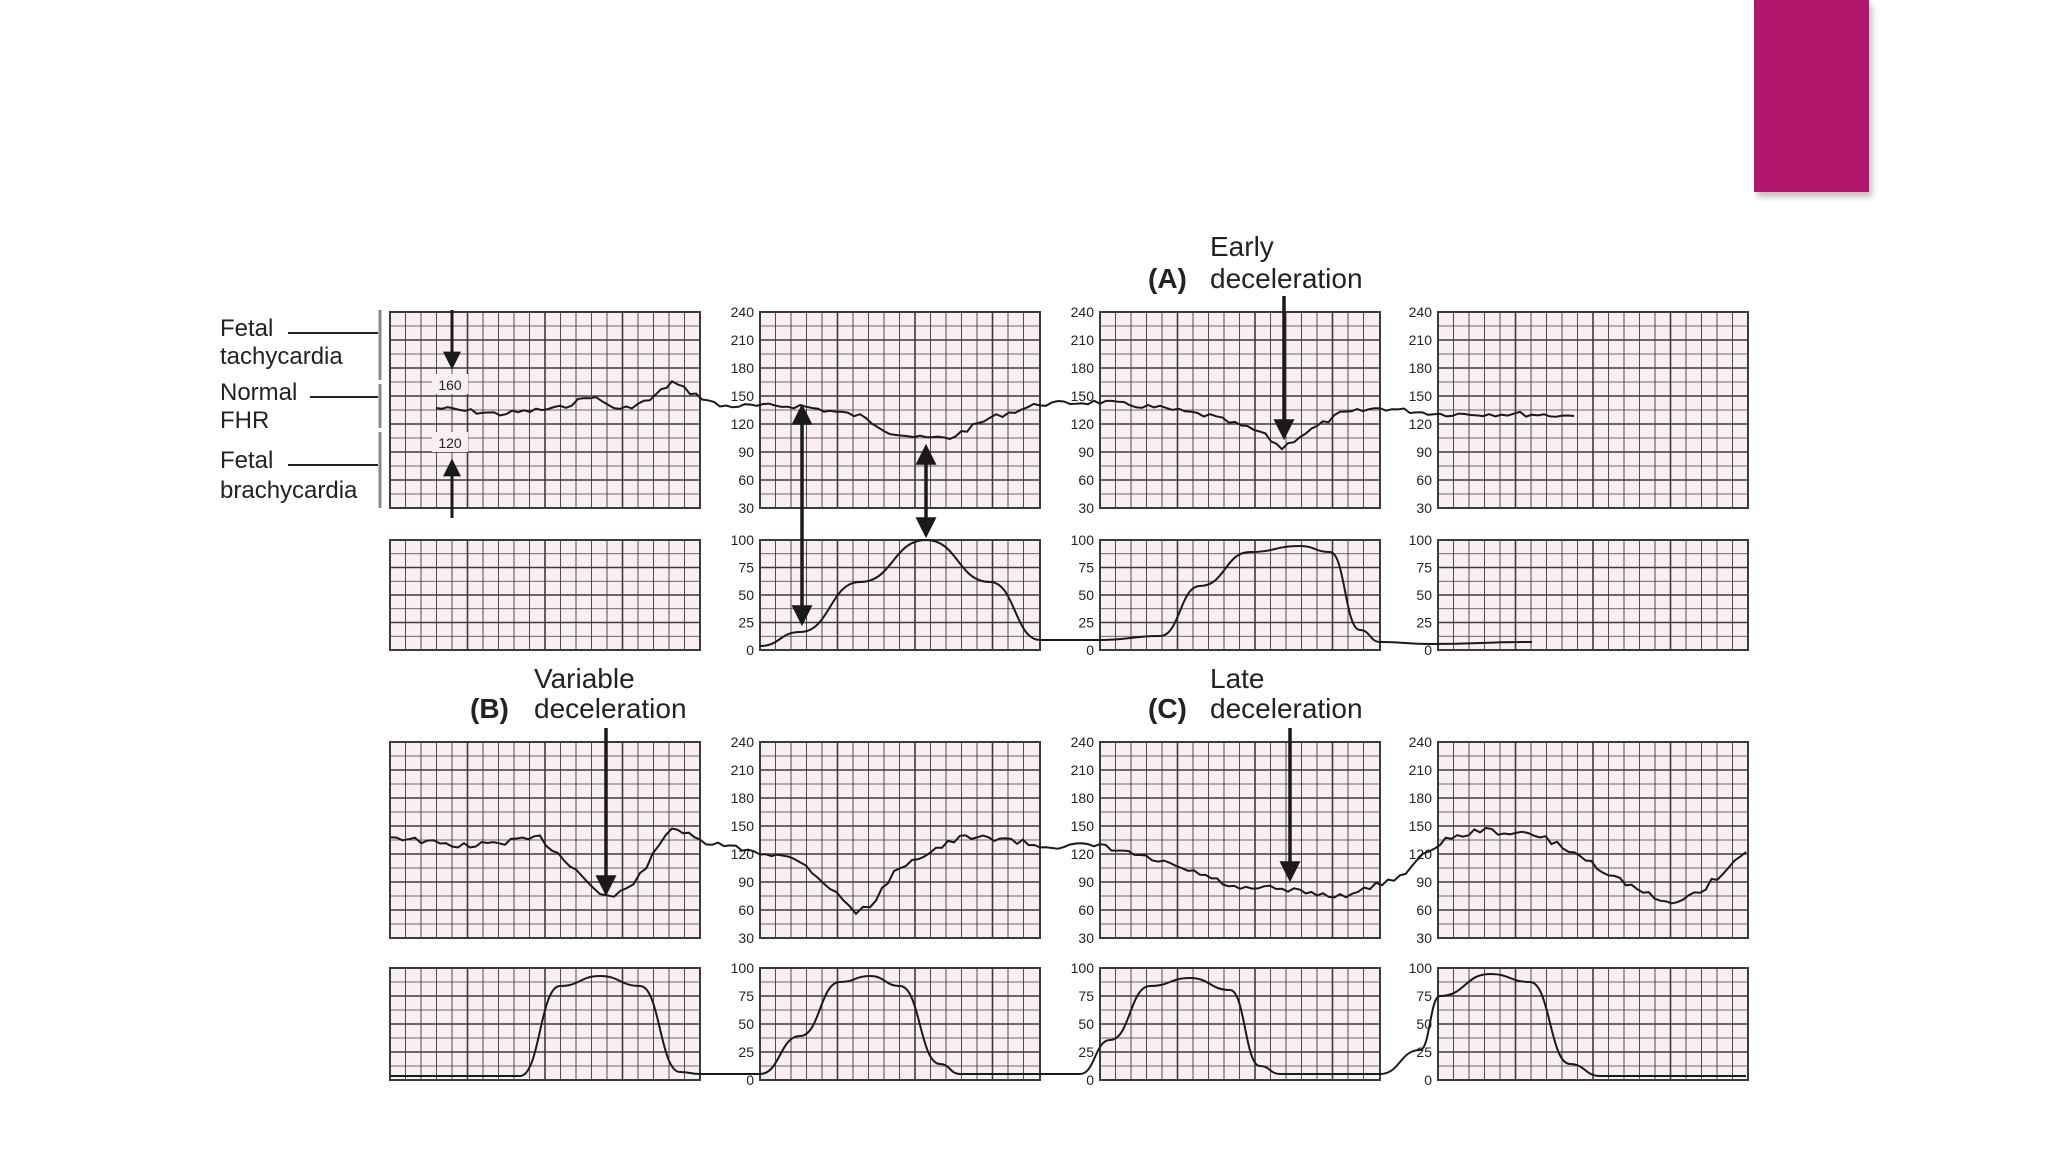 The image size is (2048, 1152). Describe the element at coordinates (1240, 595) in the screenshot. I see `strip-grid-r1c2` at that location.